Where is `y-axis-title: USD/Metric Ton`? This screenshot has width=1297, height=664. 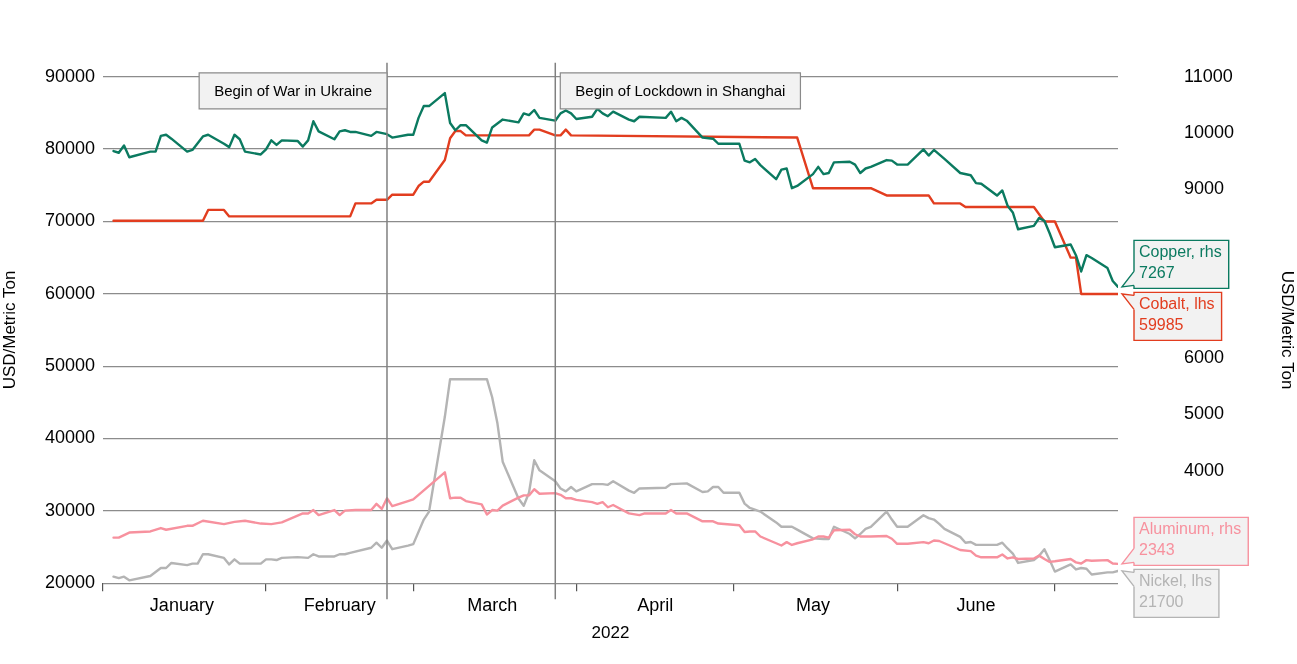 y-axis-title: USD/Metric Ton is located at coordinates (9, 330).